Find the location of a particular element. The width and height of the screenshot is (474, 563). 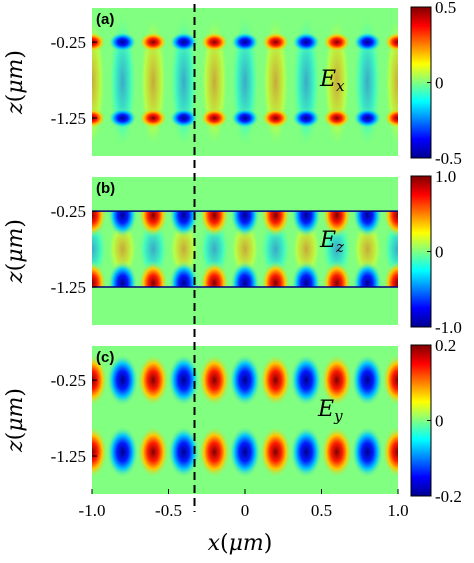

x-axis-label-var: x is located at coordinates (214, 543).